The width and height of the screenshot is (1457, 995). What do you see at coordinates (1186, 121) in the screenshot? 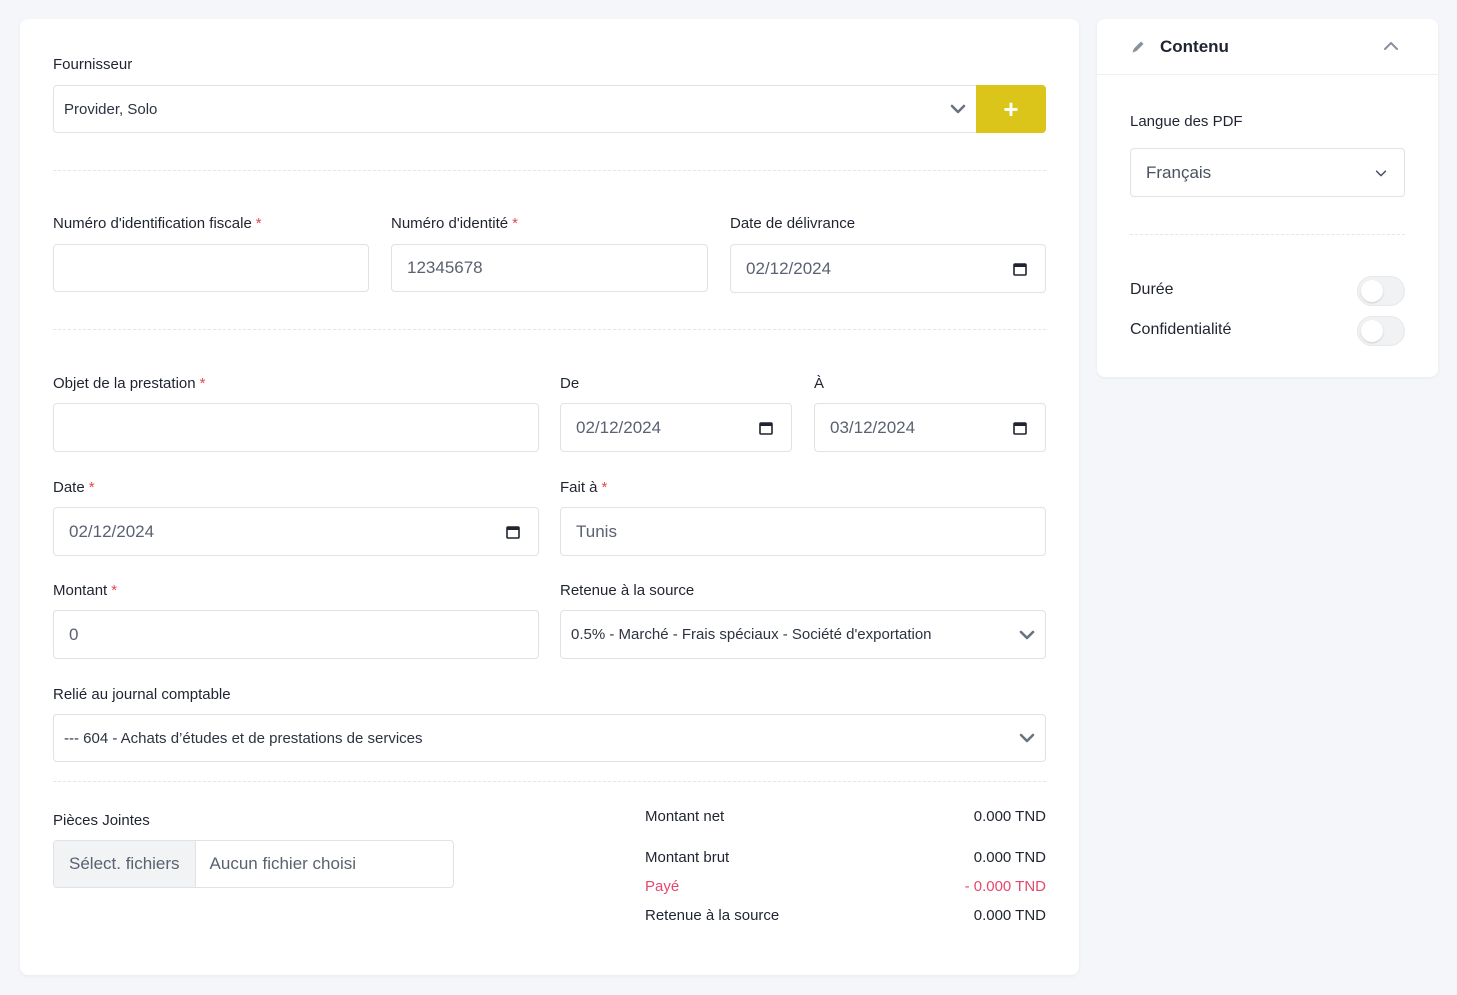
I see `pdf-language-label: Langue des PDF` at bounding box center [1186, 121].